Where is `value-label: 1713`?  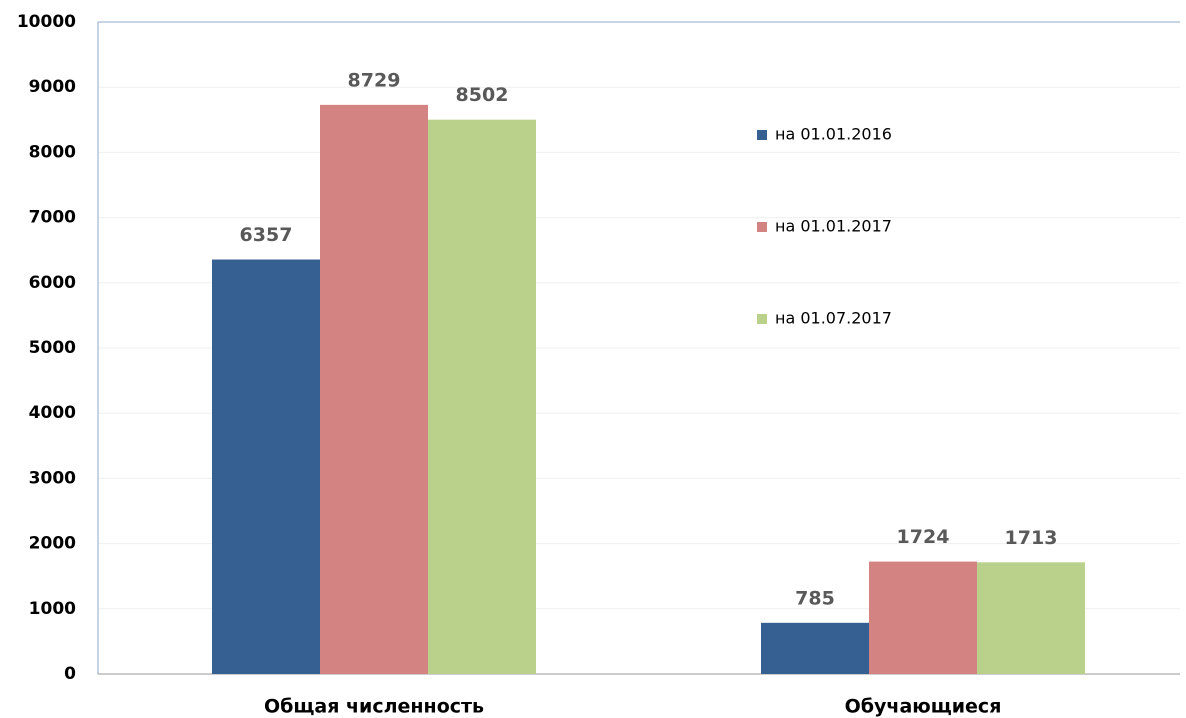 value-label: 1713 is located at coordinates (1031, 538).